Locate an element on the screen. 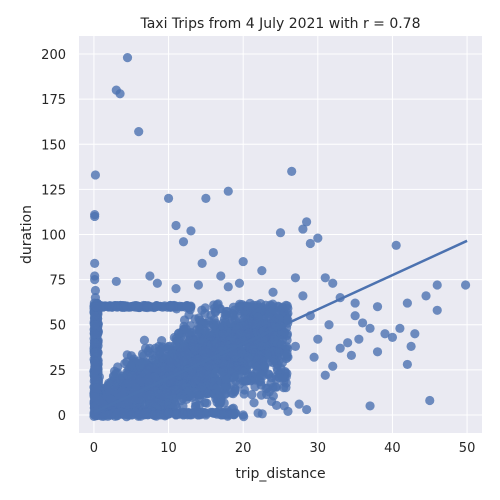 The image size is (500, 500). y-tick-label: 75 is located at coordinates (57, 281).